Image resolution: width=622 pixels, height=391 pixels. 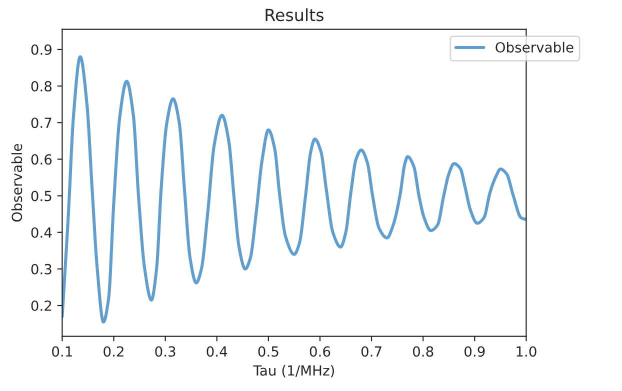 I want to click on x-tick-label: 0.8, so click(x=423, y=351).